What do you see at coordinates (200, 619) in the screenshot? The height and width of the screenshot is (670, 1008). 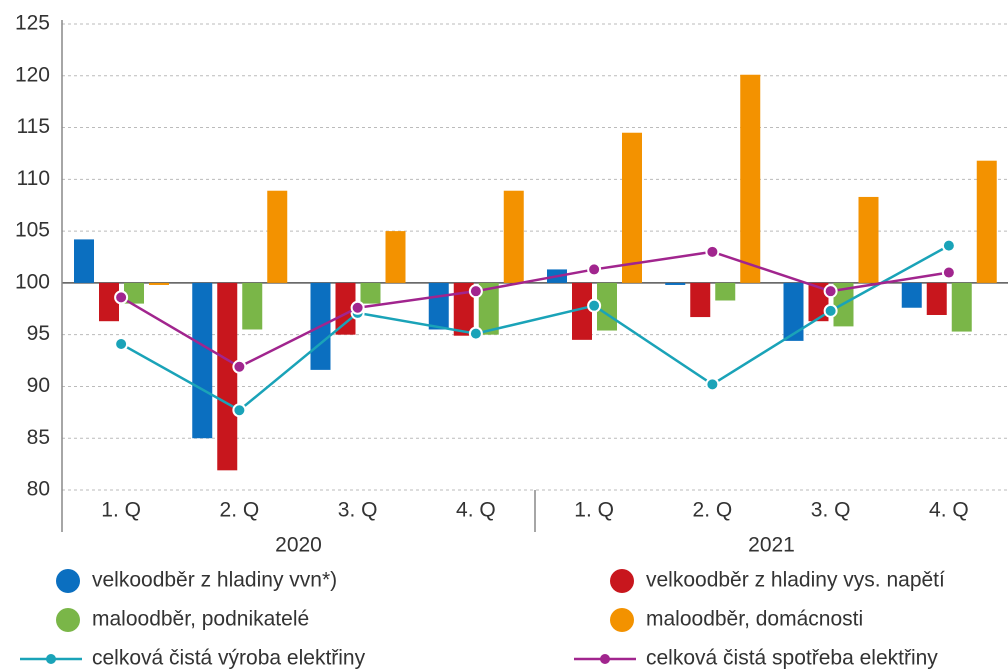 I see `legend-label: maloodběr, podnikatelé` at bounding box center [200, 619].